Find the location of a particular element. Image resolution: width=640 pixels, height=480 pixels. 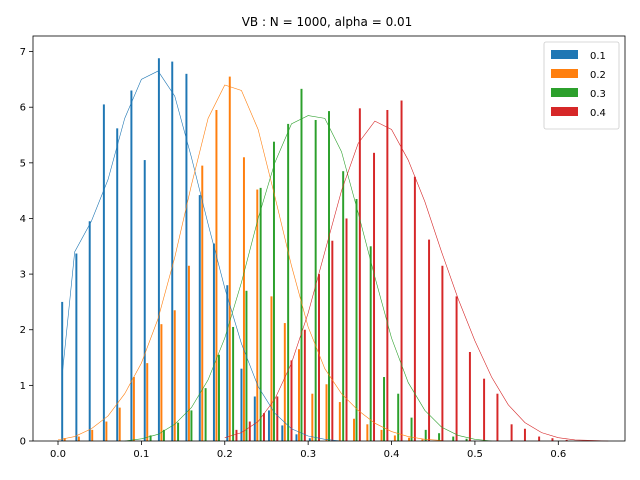

bar-series-0.2-bin-0 is located at coordinates (64, 439).